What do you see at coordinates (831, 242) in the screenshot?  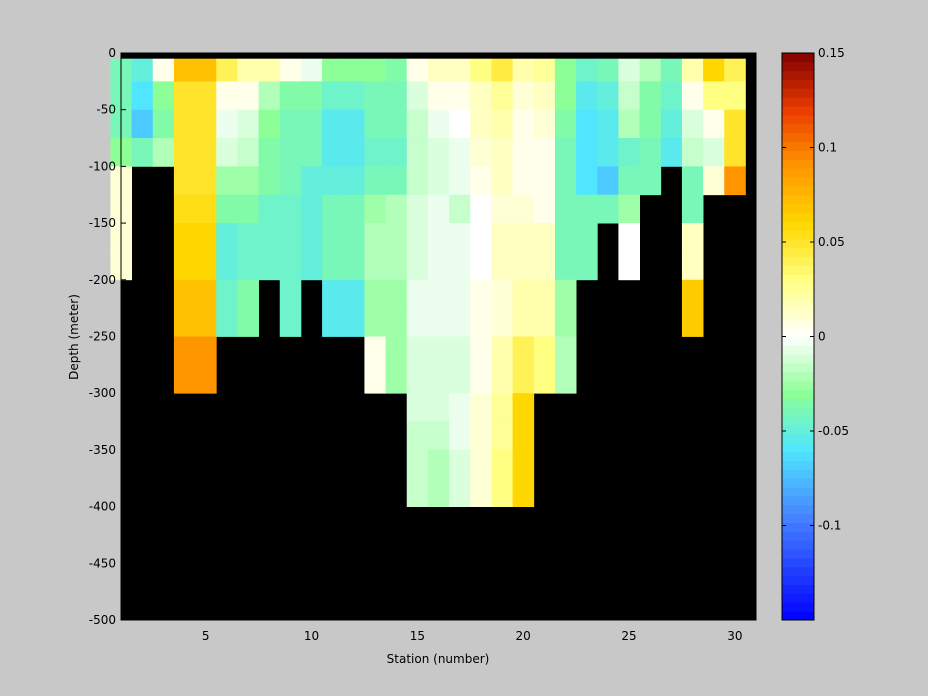 I see `colorbar-tick-label: 0.05` at bounding box center [831, 242].